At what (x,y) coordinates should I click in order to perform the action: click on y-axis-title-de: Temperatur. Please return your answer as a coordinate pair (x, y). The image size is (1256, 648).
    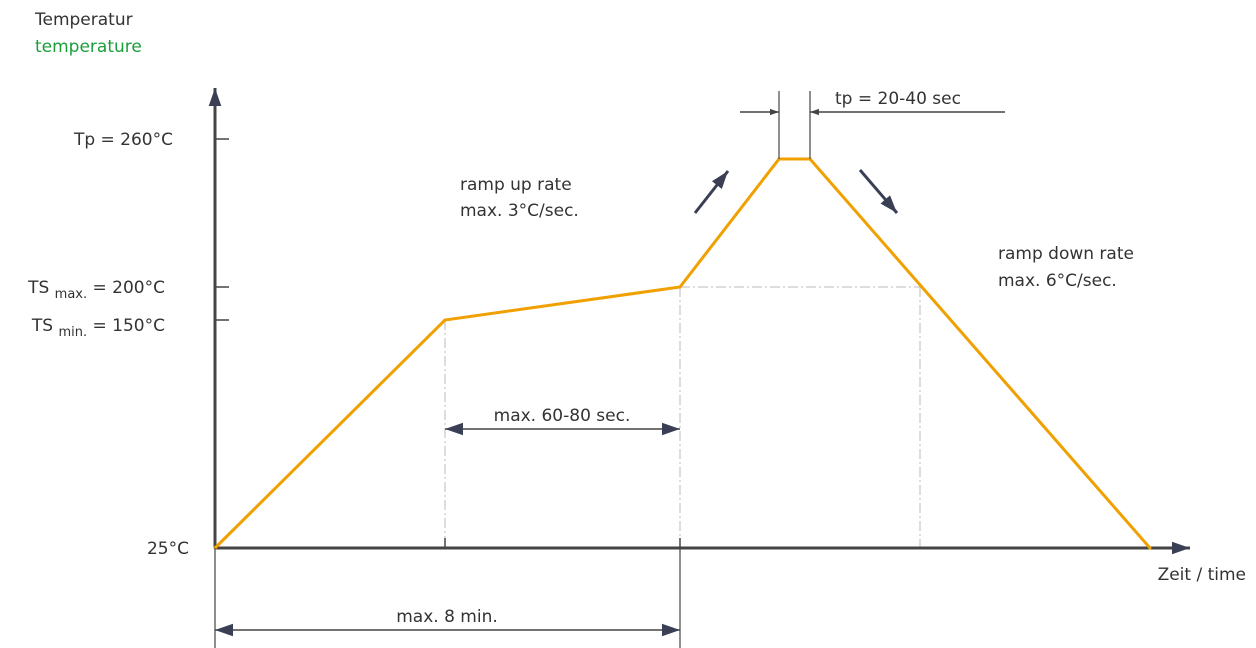
    Looking at the image, I should click on (83, 20).